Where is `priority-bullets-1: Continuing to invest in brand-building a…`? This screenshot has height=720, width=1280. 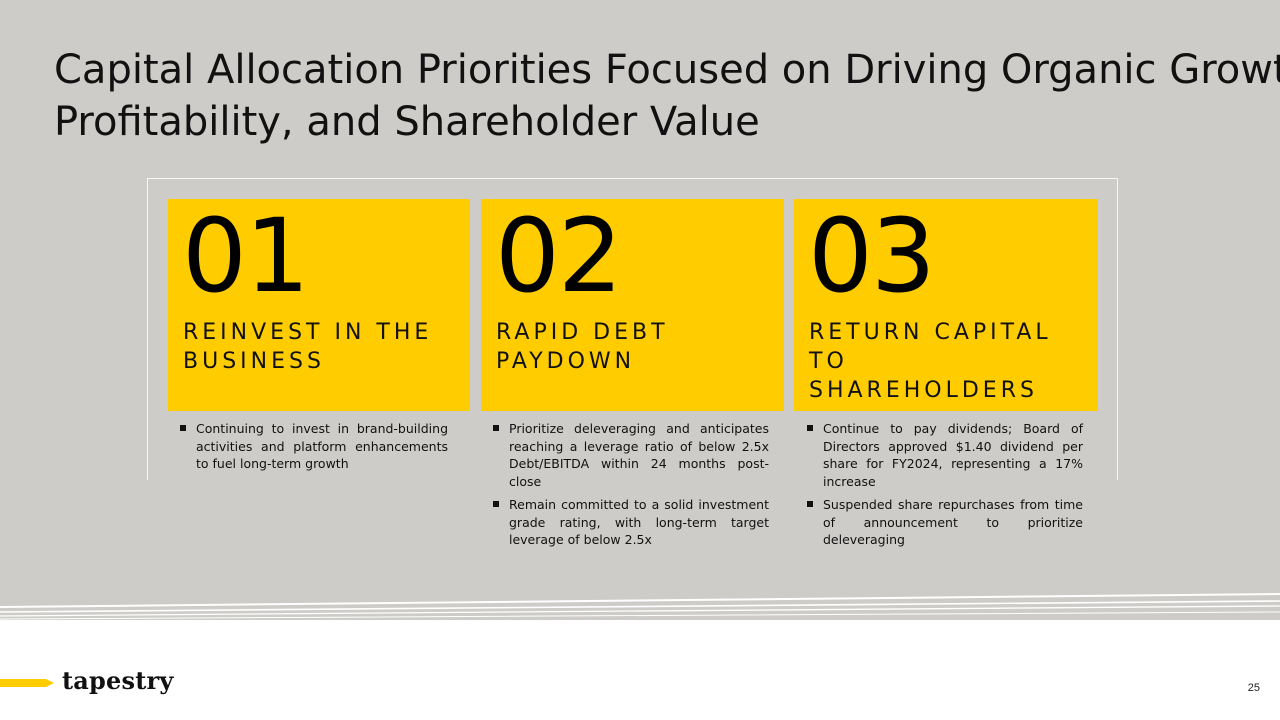
priority-bullets-1: Continuing to invest in brand-building a… is located at coordinates (313, 449).